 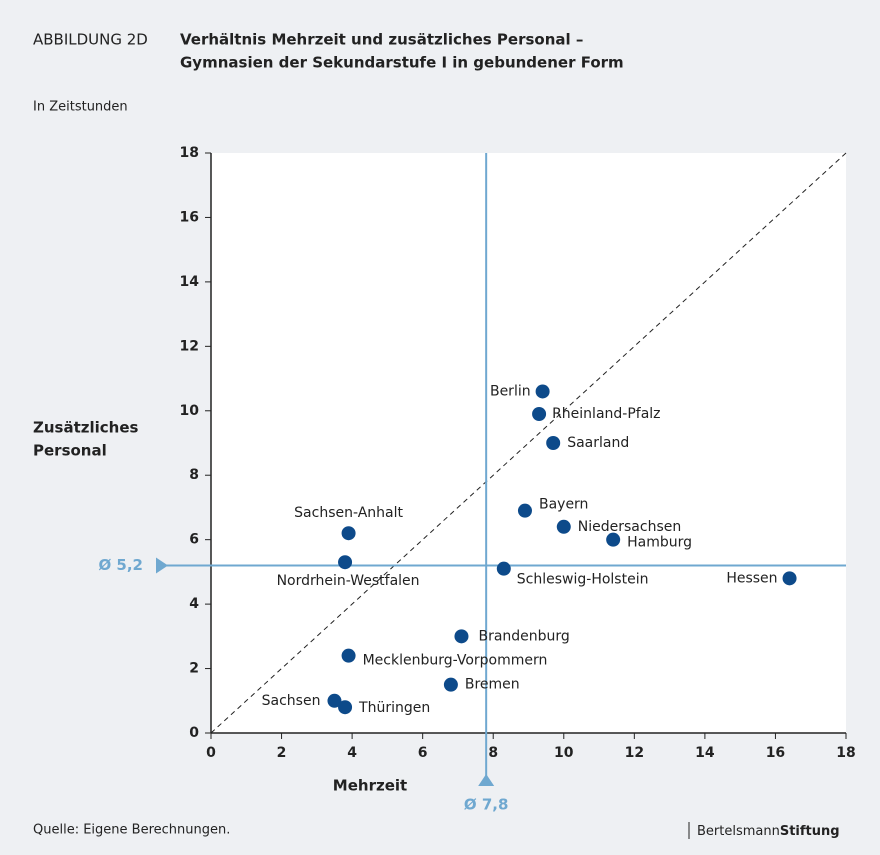 I want to click on y-tick-label: 6, so click(x=194, y=540).